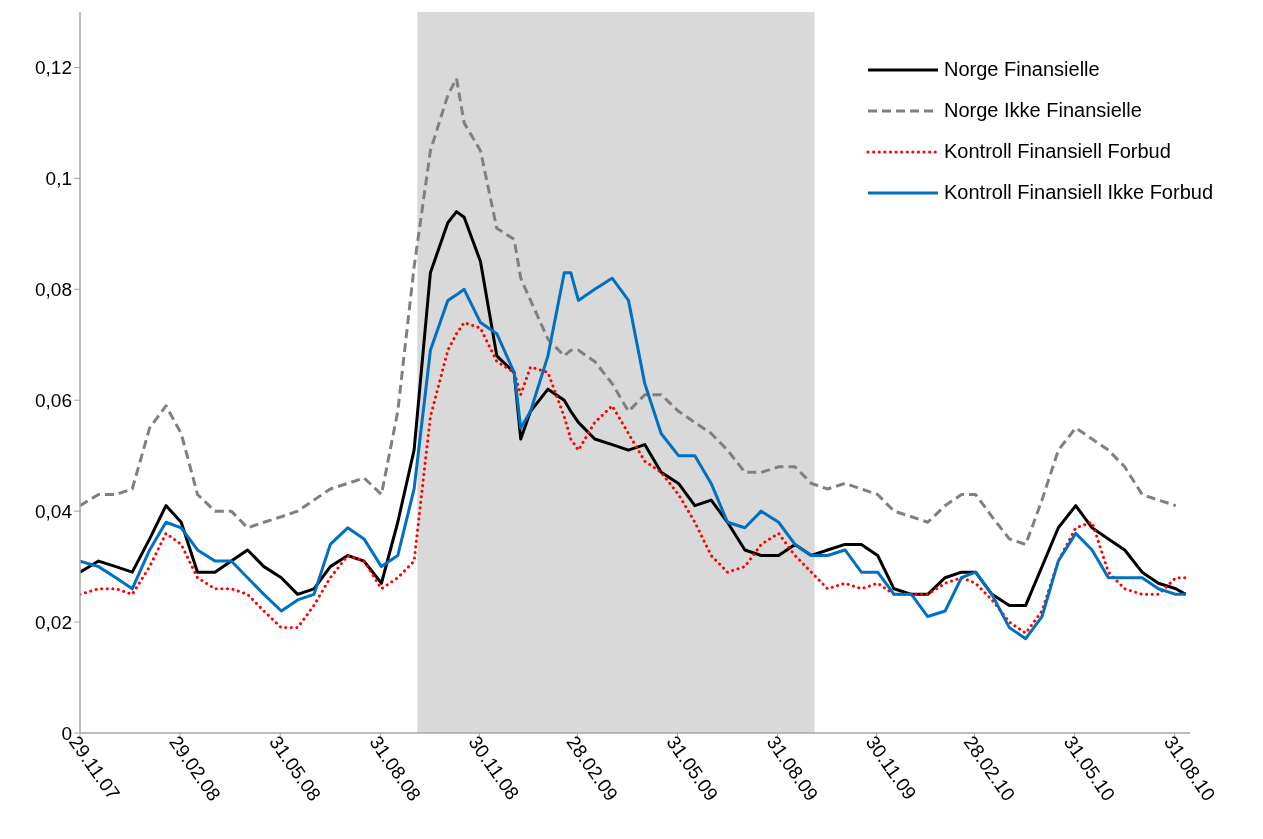  Describe the element at coordinates (53, 400) in the screenshot. I see `y-tick-label: 0,06` at that location.